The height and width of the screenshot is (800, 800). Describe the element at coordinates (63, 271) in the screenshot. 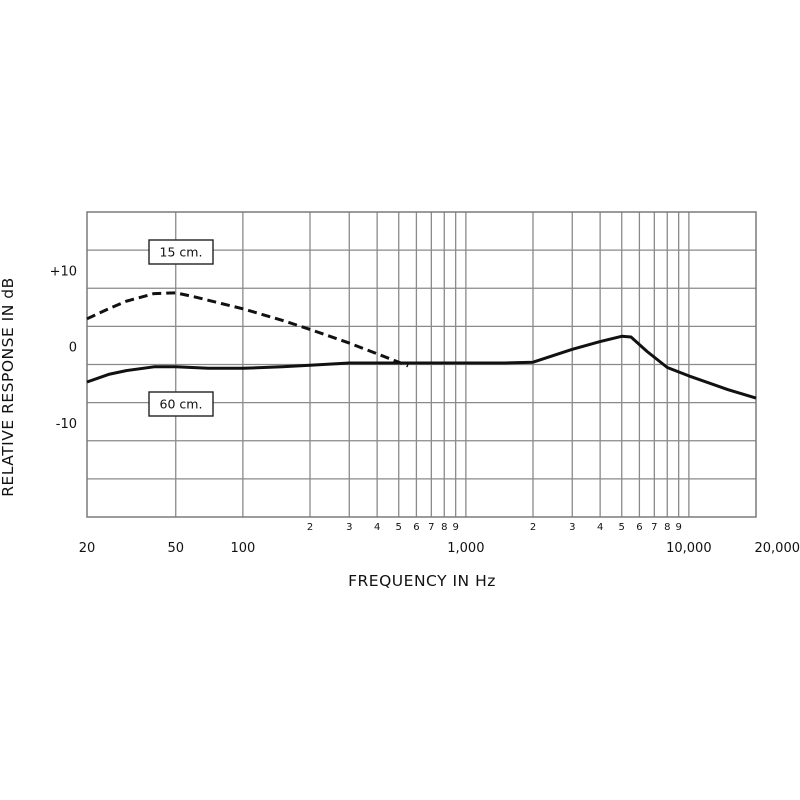

I see `y-tick-label: +10` at that location.